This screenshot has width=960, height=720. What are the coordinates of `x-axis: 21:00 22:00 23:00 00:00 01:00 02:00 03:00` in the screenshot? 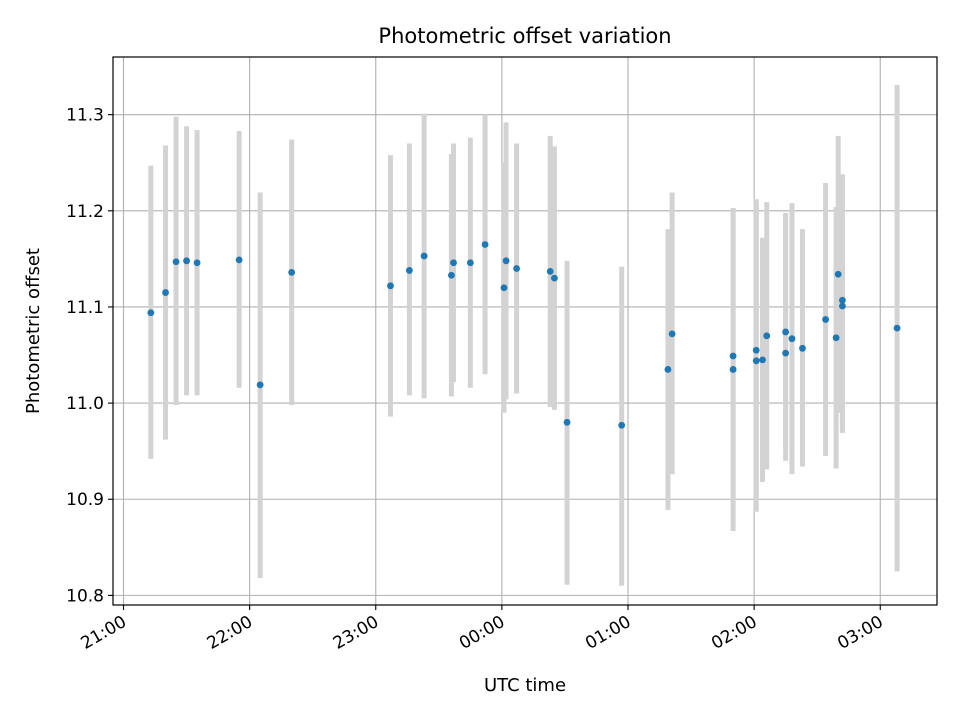 It's located at (482, 629).